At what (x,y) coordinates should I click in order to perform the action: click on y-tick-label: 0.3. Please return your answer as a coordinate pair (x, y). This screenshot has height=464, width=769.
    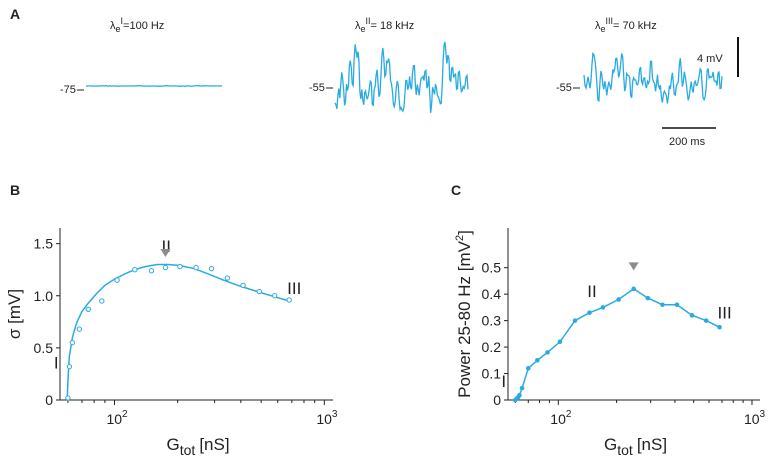
    Looking at the image, I should click on (492, 321).